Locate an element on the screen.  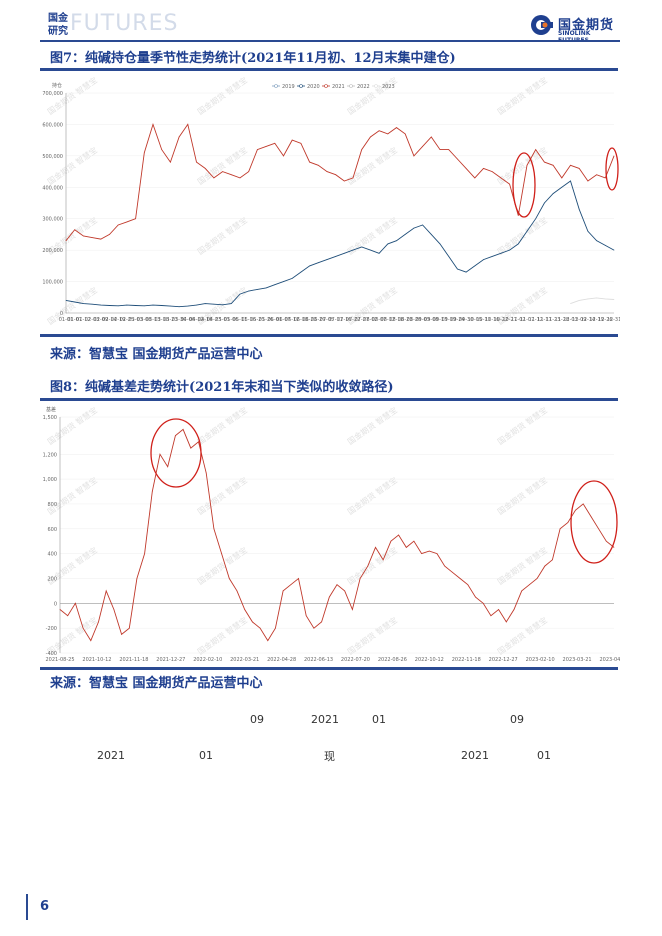
x-tick-label: 07-11 is located at coordinates (335, 320).